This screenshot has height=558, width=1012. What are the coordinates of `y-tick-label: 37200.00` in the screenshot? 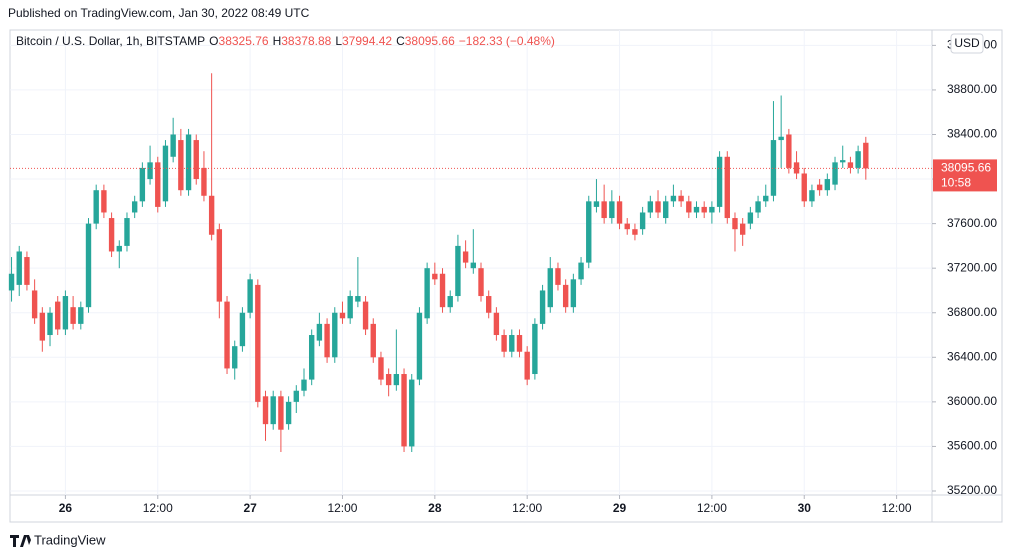 It's located at (972, 267).